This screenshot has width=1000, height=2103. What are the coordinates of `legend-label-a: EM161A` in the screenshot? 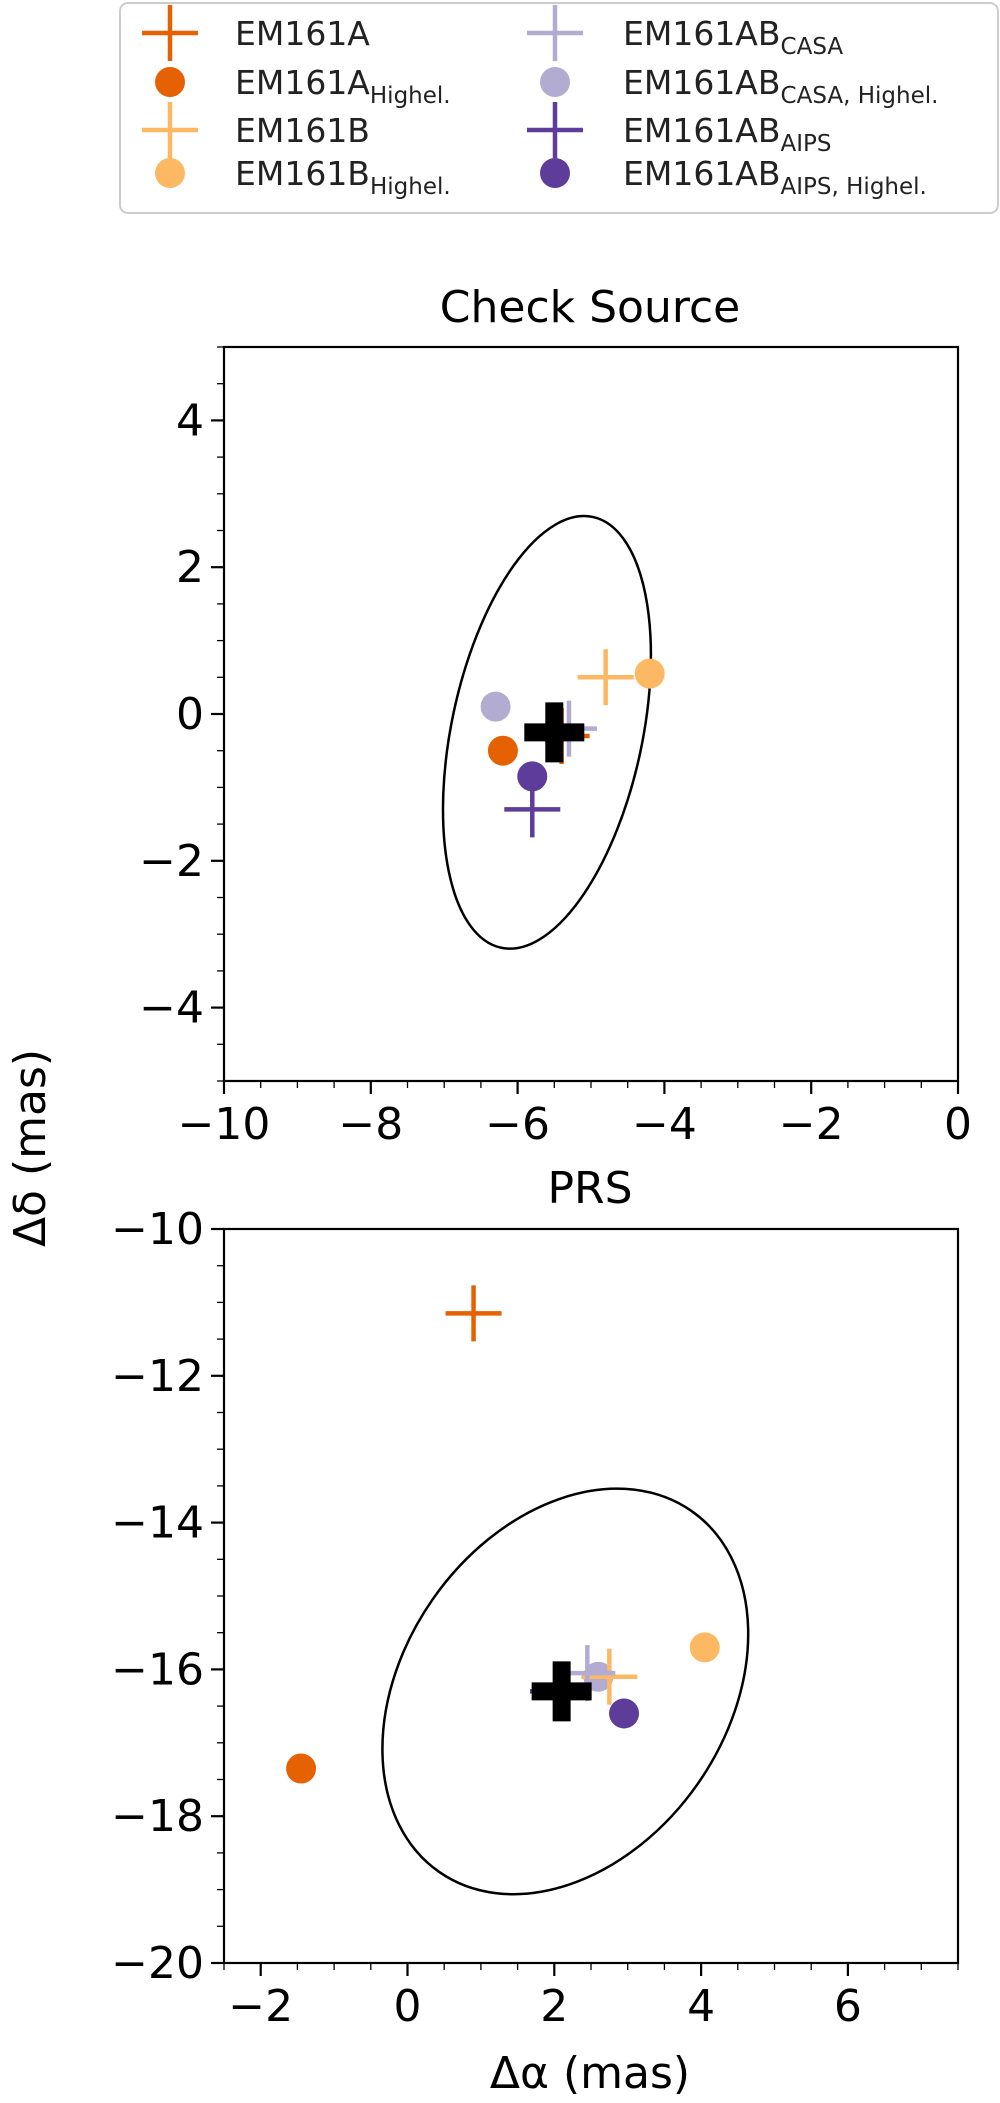 It's located at (302, 33).